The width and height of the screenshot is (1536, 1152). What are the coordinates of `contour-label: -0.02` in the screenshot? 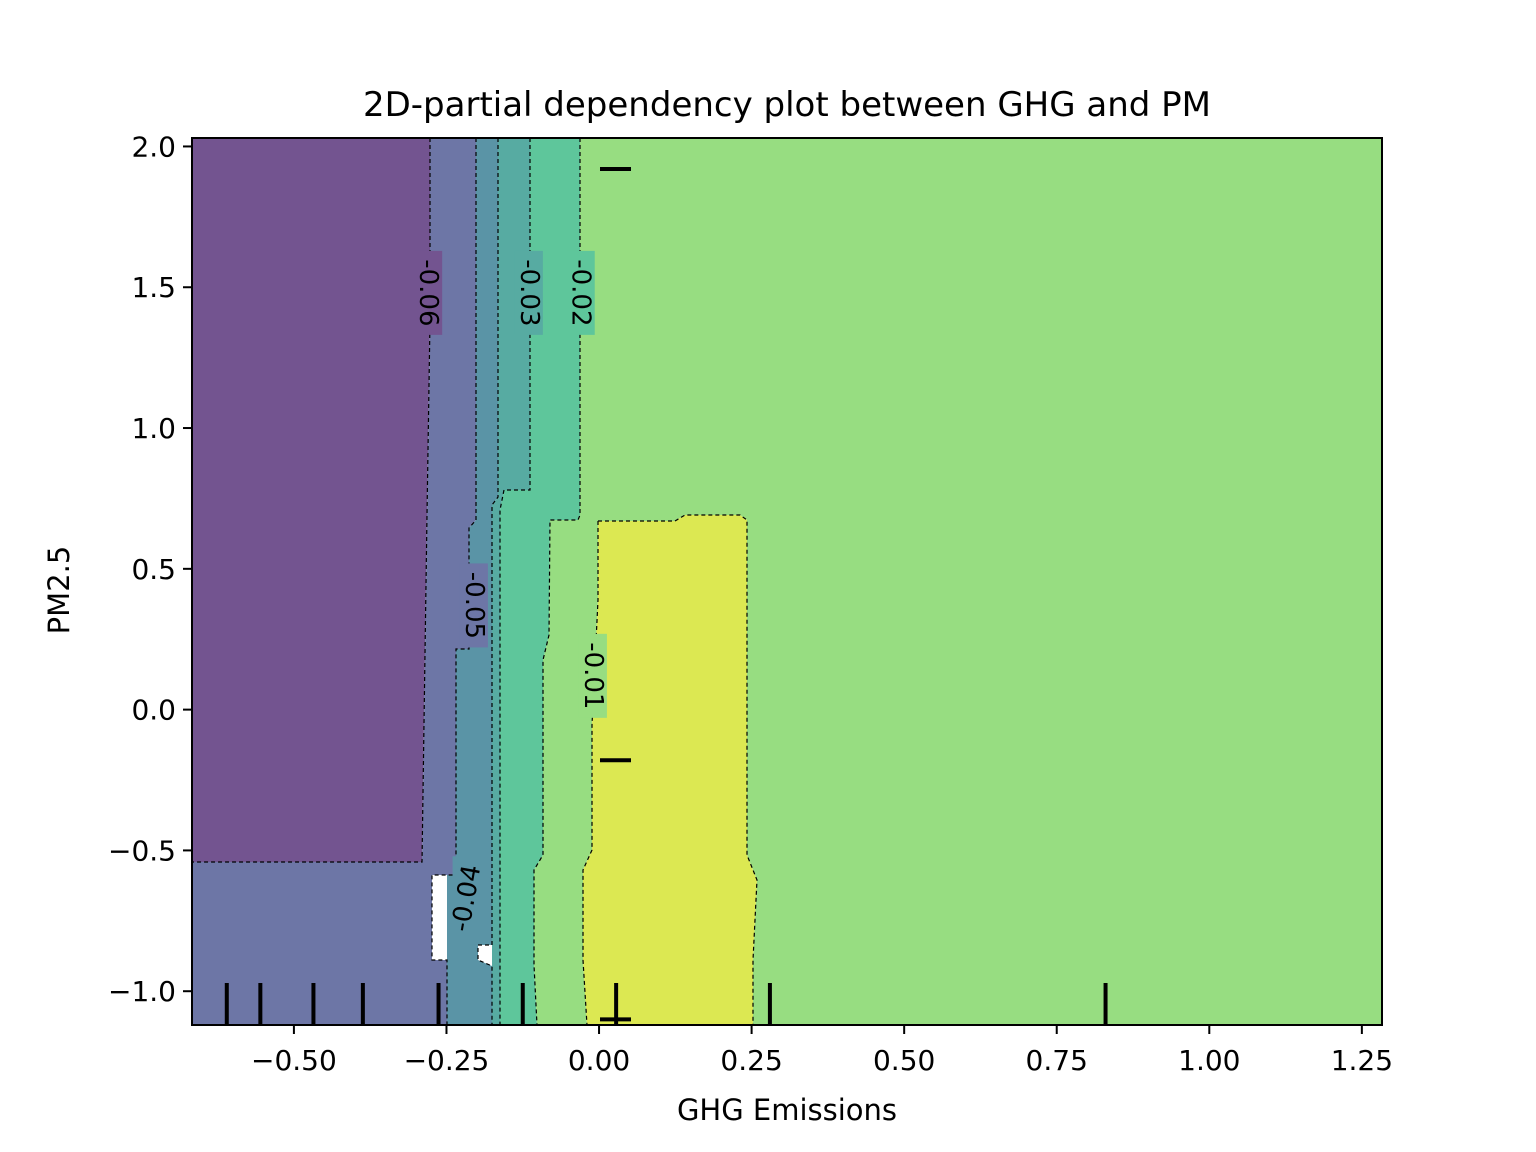 It's located at (581, 292).